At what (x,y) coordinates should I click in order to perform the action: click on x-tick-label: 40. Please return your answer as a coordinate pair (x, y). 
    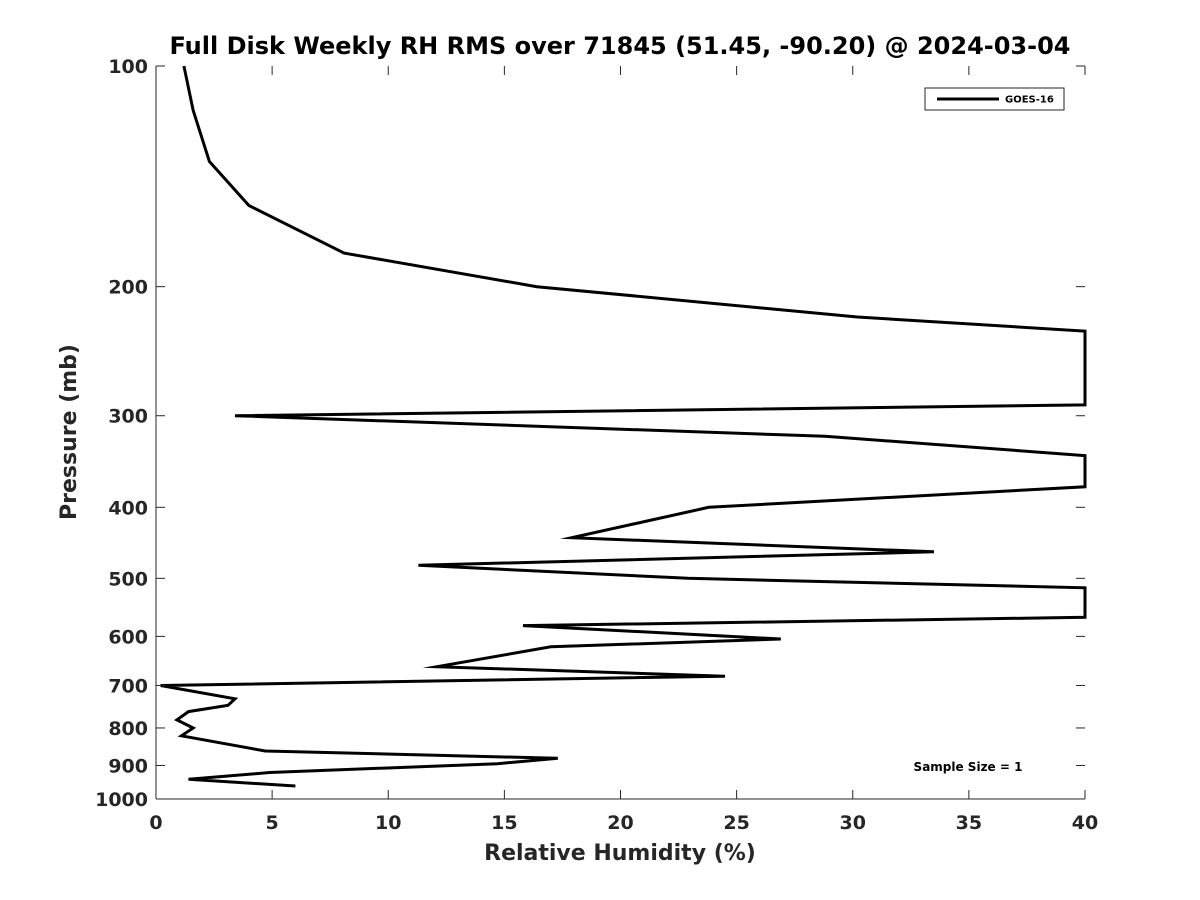
    Looking at the image, I should click on (1085, 823).